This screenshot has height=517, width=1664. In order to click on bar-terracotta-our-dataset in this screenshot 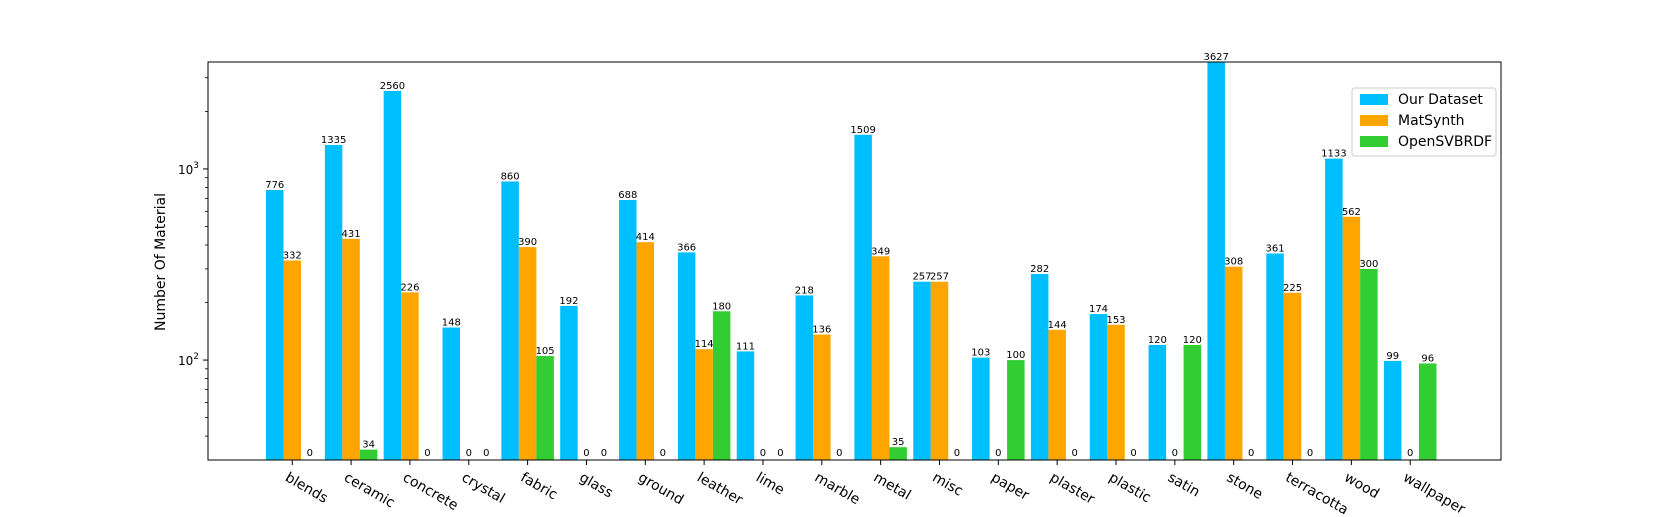, I will do `click(1275, 356)`.